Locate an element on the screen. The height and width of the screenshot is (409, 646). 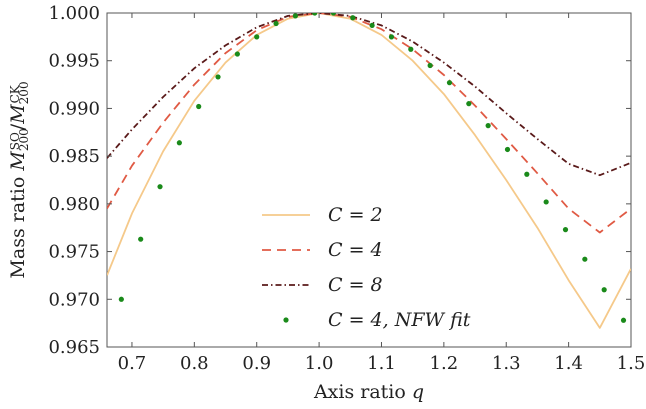
y-axis-label: Mass ratio M200SO/M200CK is located at coordinates (19, 179).